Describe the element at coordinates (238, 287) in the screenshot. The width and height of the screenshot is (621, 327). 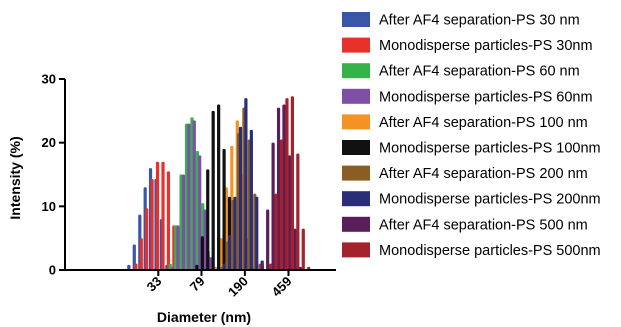
I see `x-tick-label-2: 190` at that location.